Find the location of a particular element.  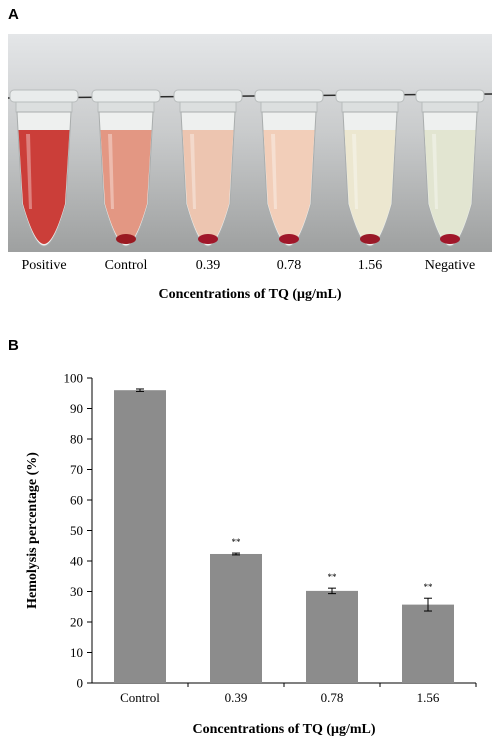

y-tick-label: 50 is located at coordinates (76, 530).